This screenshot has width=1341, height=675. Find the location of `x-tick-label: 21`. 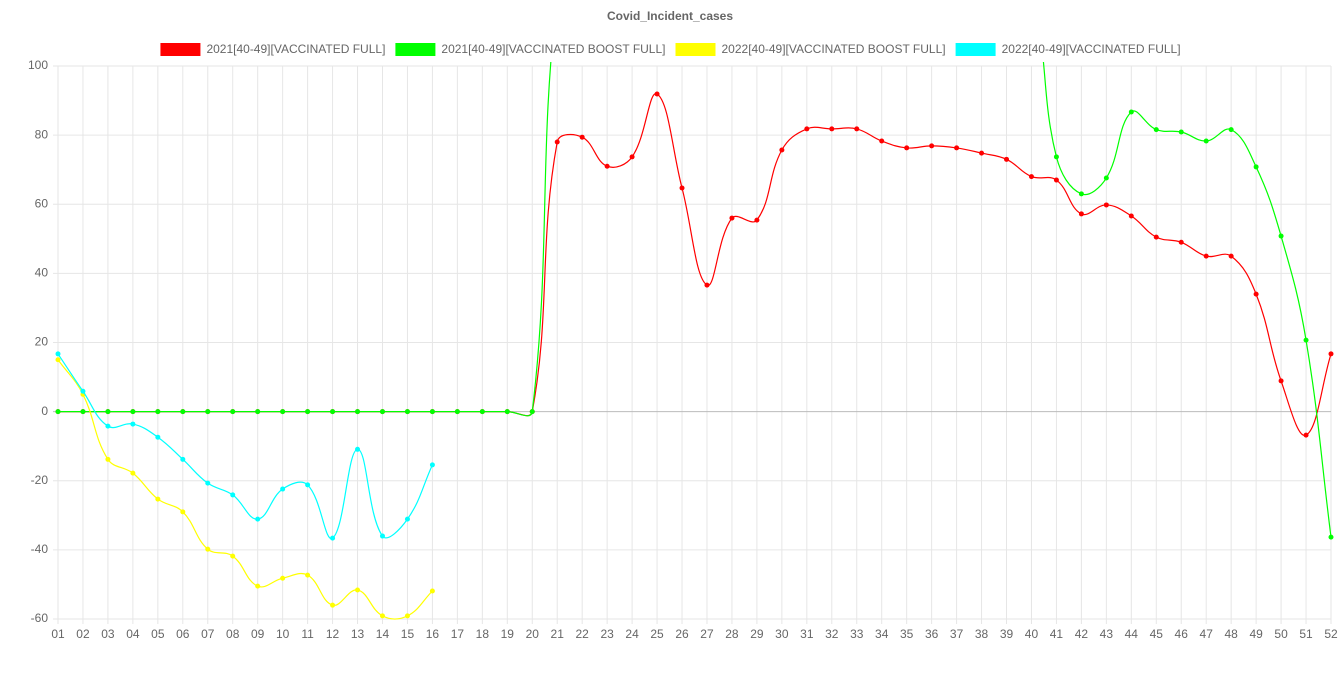

x-tick-label: 21 is located at coordinates (558, 634).